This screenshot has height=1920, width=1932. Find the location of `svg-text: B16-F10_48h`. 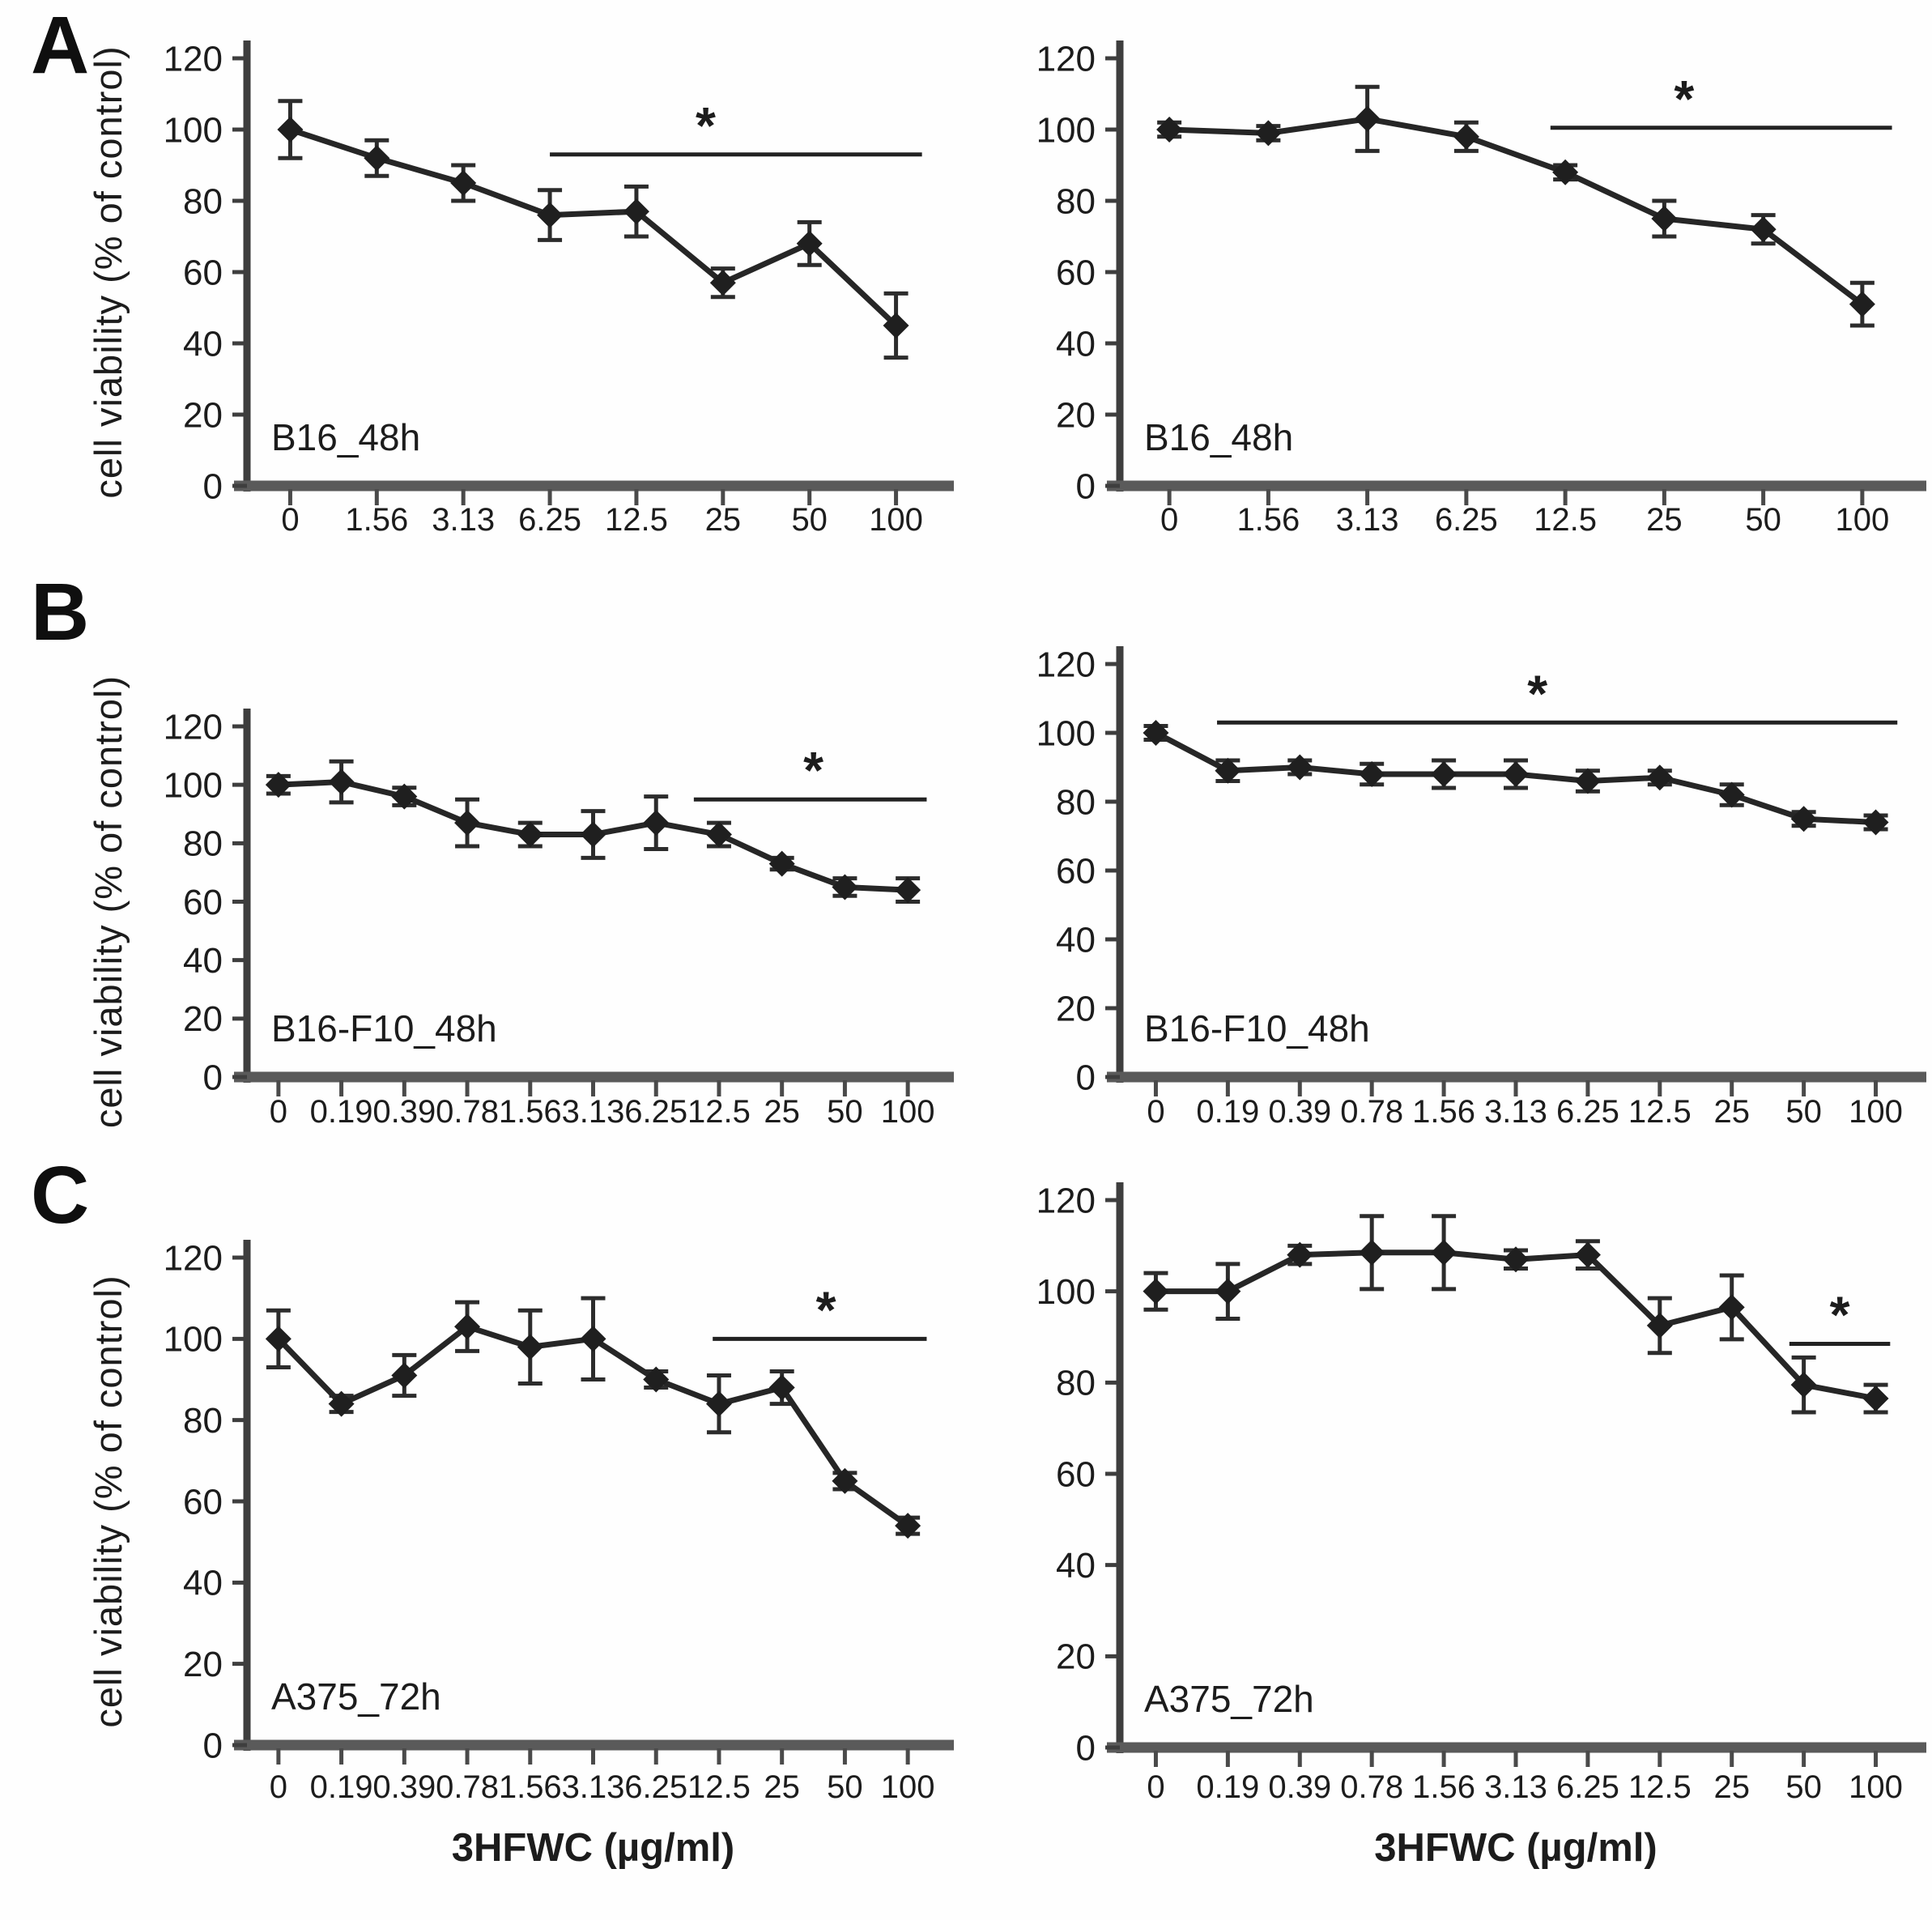

svg-text: B16-F10_48h is located at coordinates (1257, 1028).